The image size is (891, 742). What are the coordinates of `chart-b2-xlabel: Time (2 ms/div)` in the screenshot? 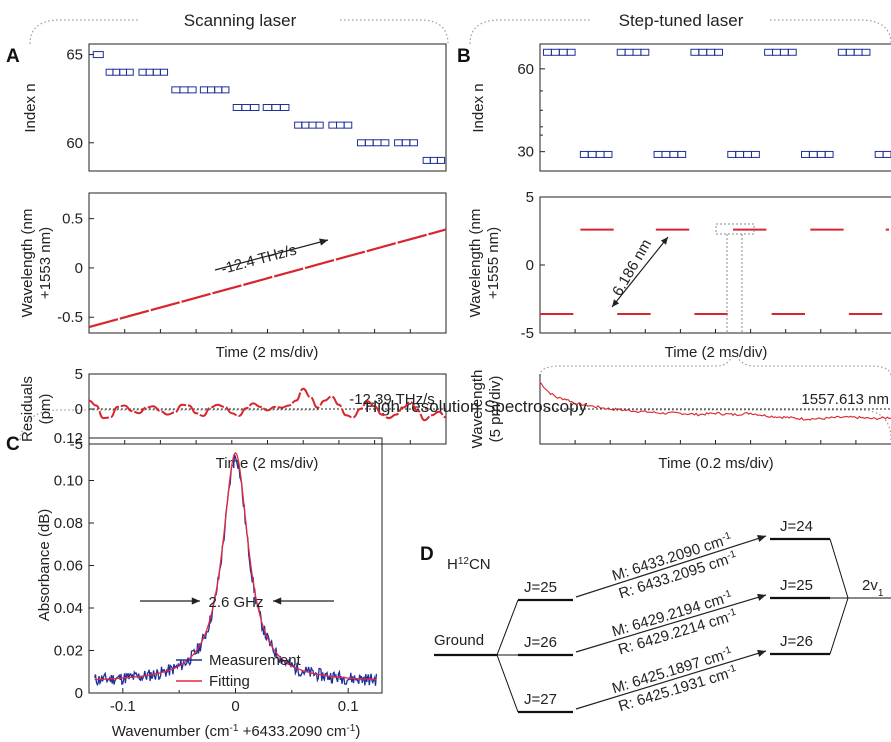 It's located at (716, 352).